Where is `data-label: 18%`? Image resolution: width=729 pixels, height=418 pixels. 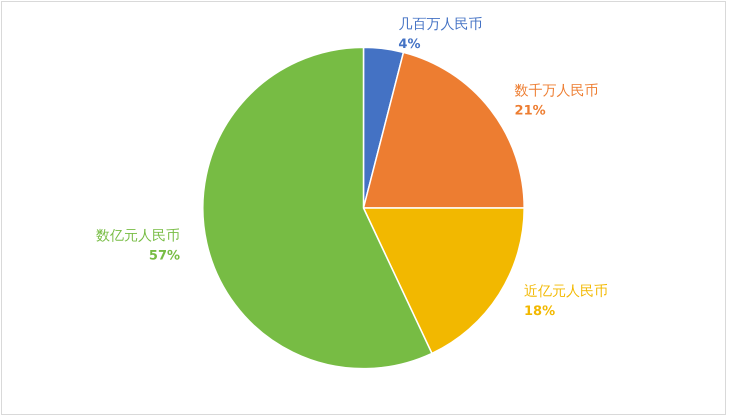 data-label: 18% is located at coordinates (540, 312).